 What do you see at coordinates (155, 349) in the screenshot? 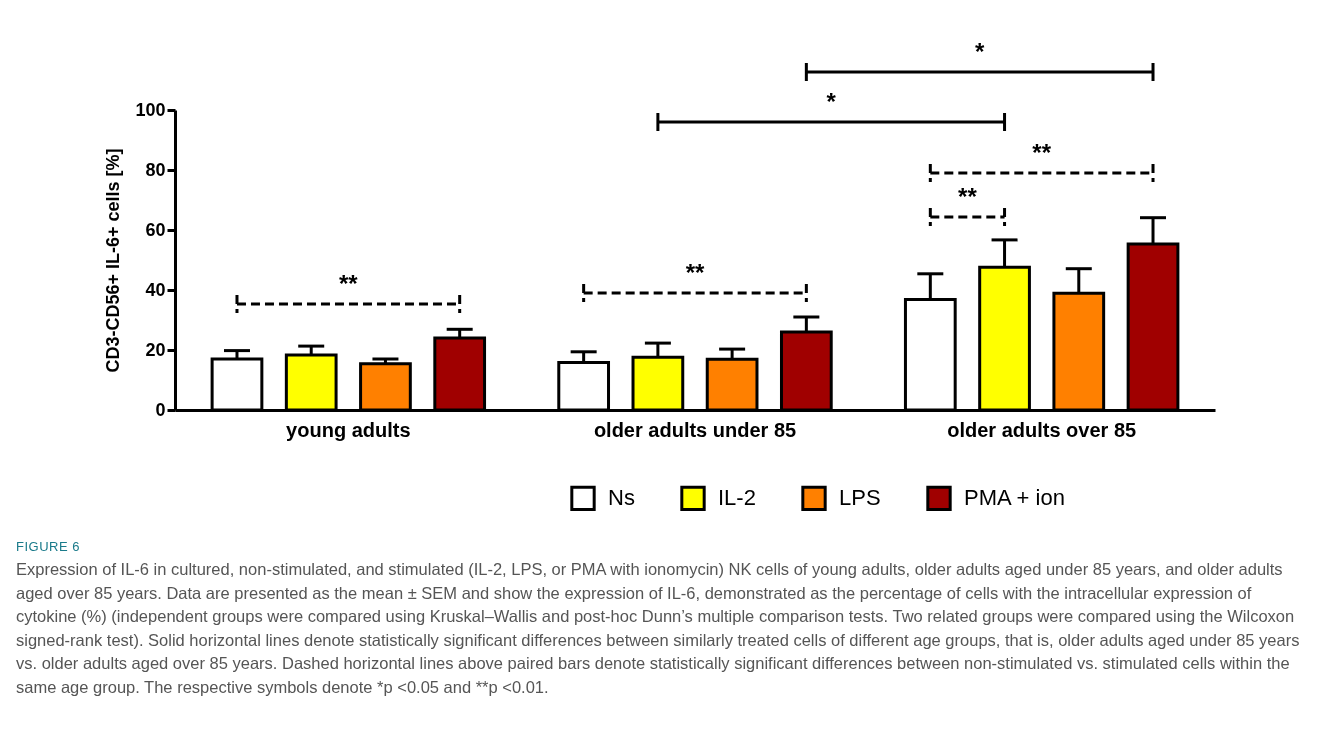
I see `y-tick-label: 20` at bounding box center [155, 349].